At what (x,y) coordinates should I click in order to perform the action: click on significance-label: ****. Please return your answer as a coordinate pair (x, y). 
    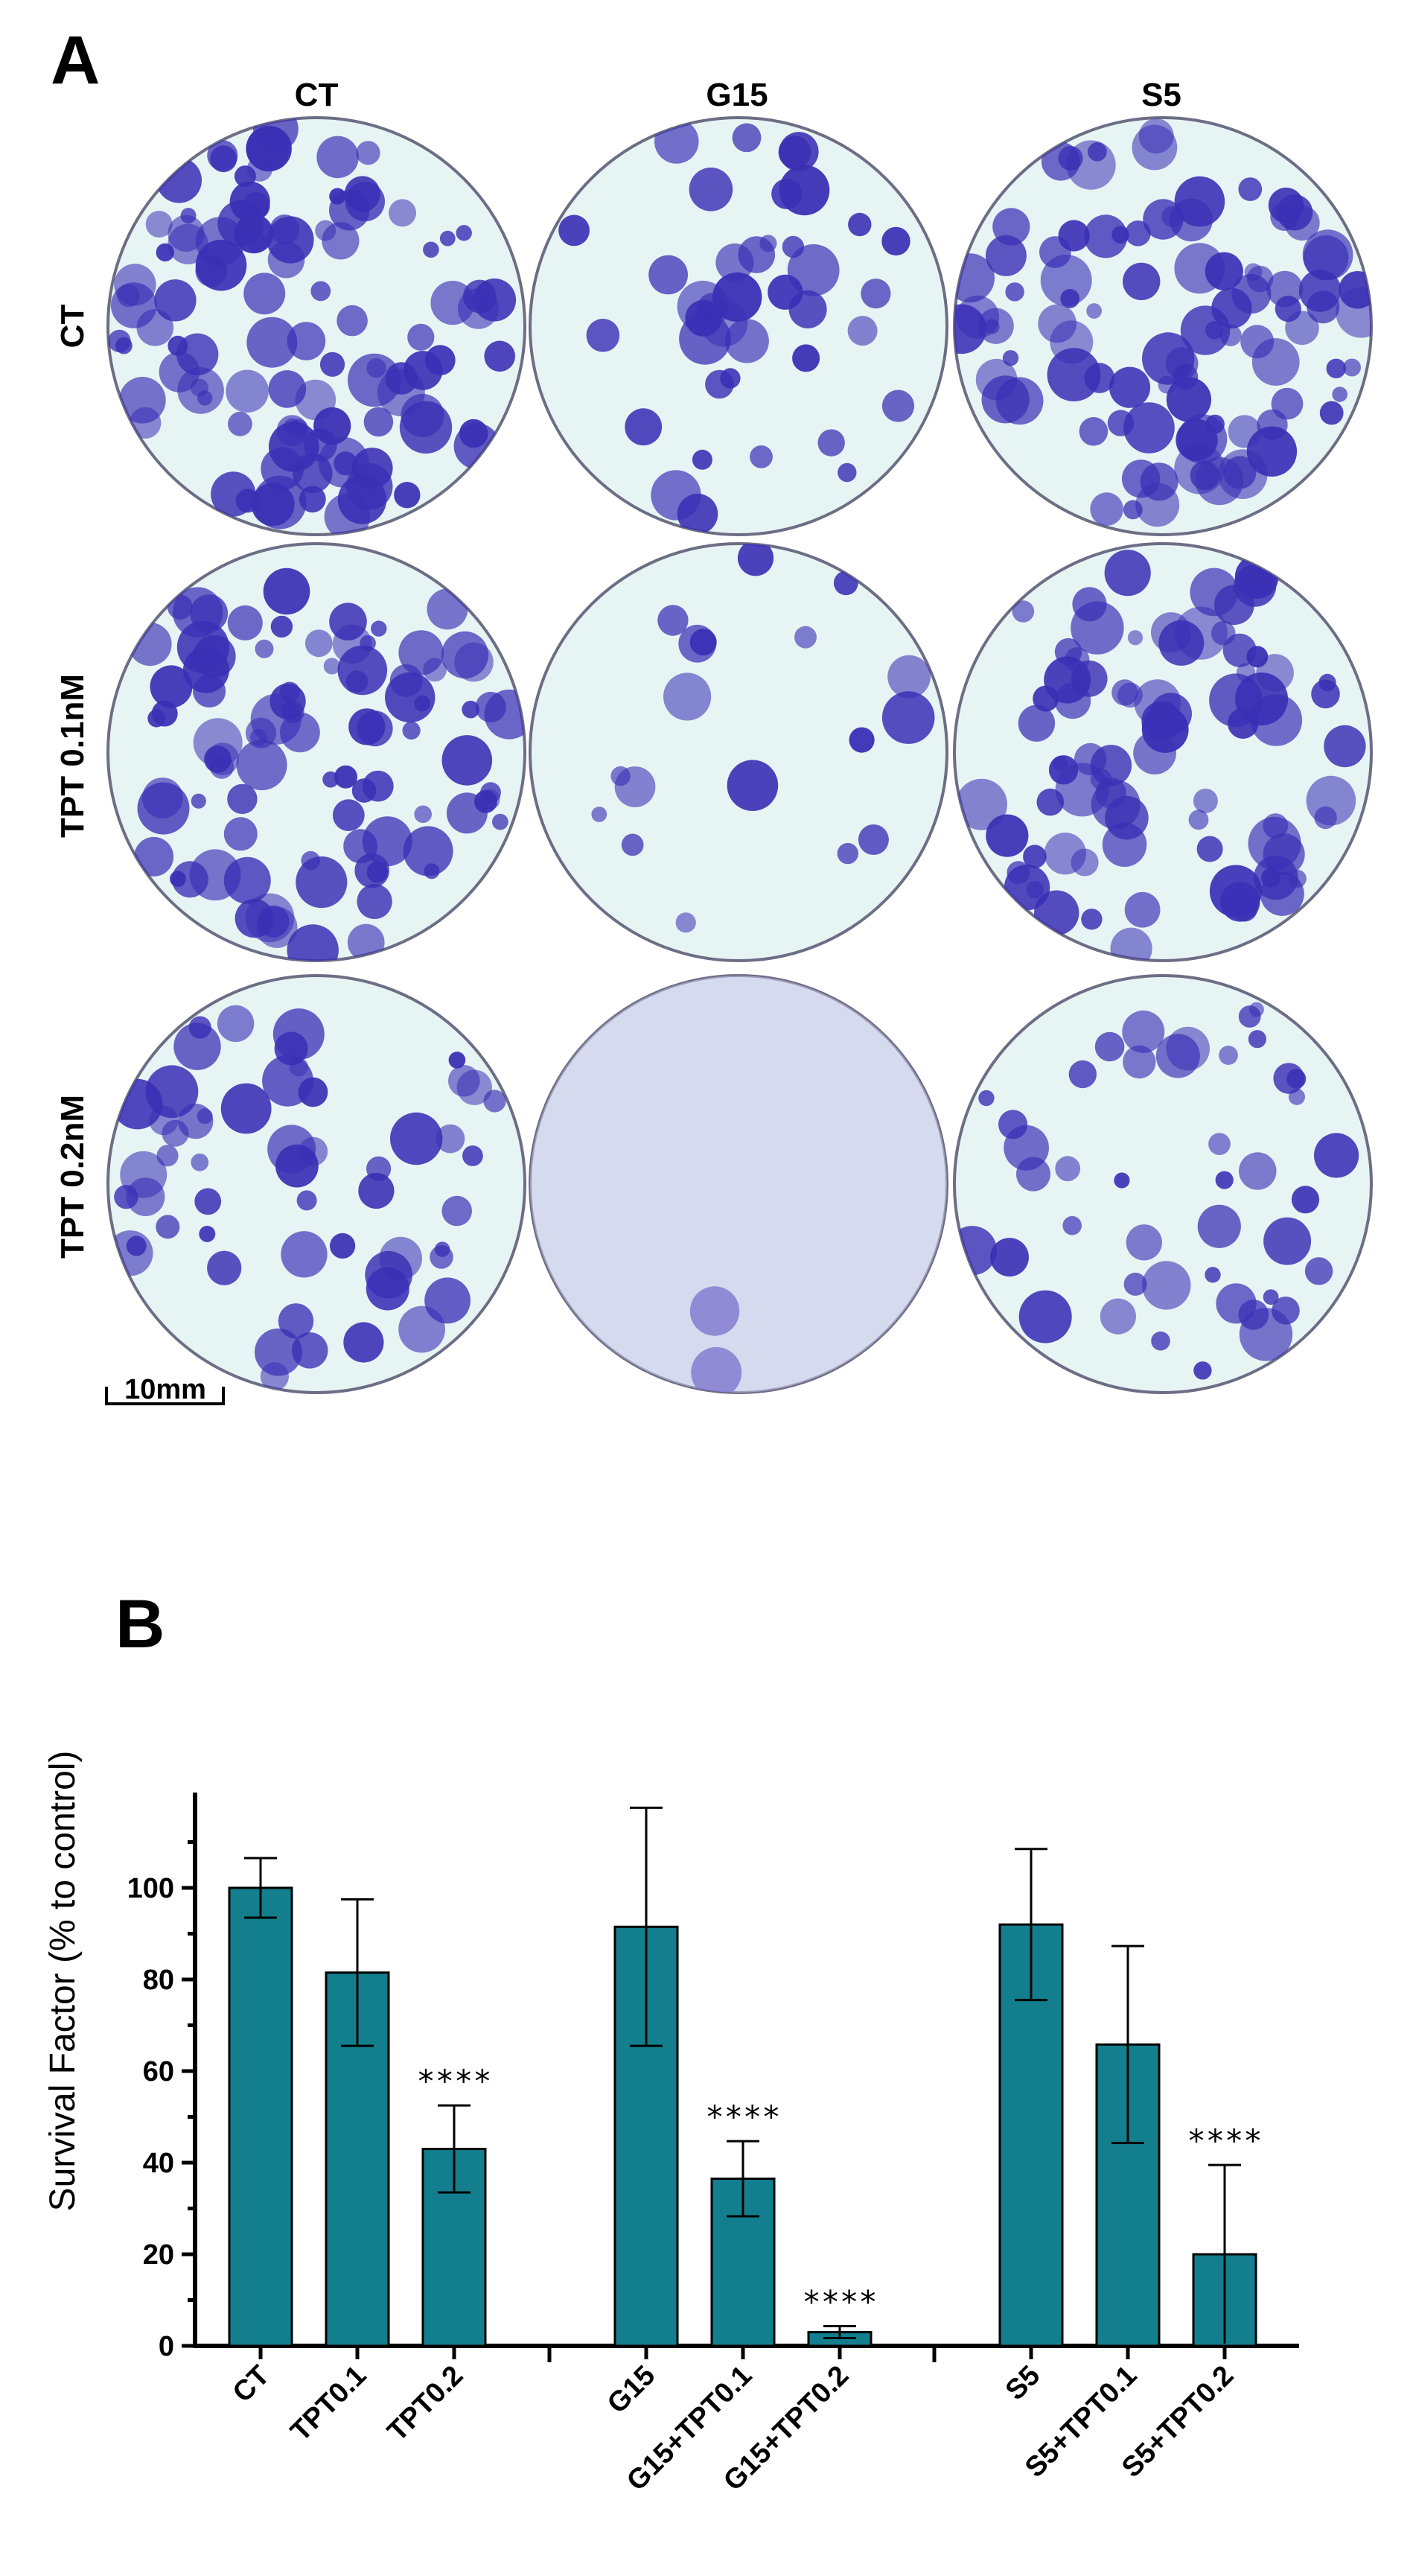
    Looking at the image, I should click on (743, 2117).